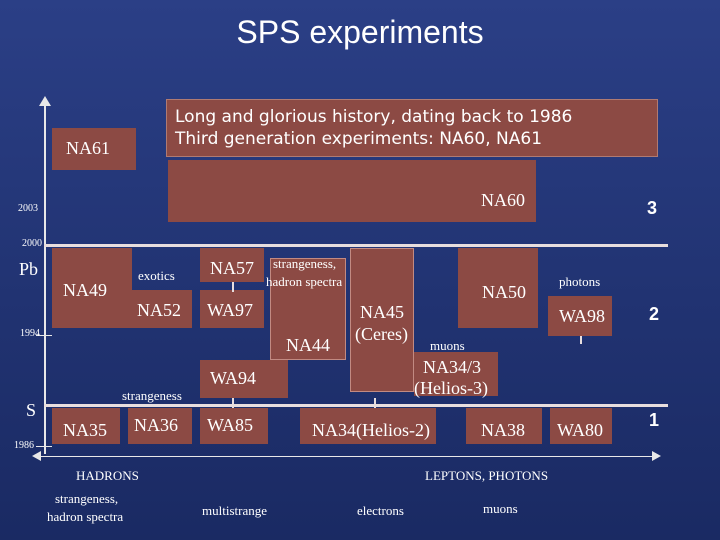 This screenshot has height=540, width=720. I want to click on wa85-box, so click(234, 426).